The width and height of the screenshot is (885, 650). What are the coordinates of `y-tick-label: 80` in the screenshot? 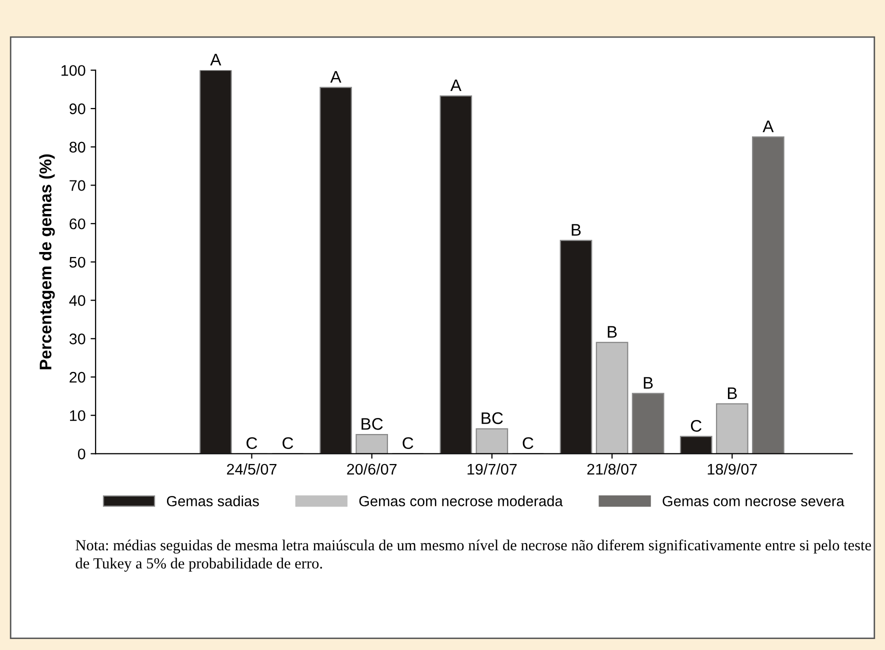 It's located at (78, 147).